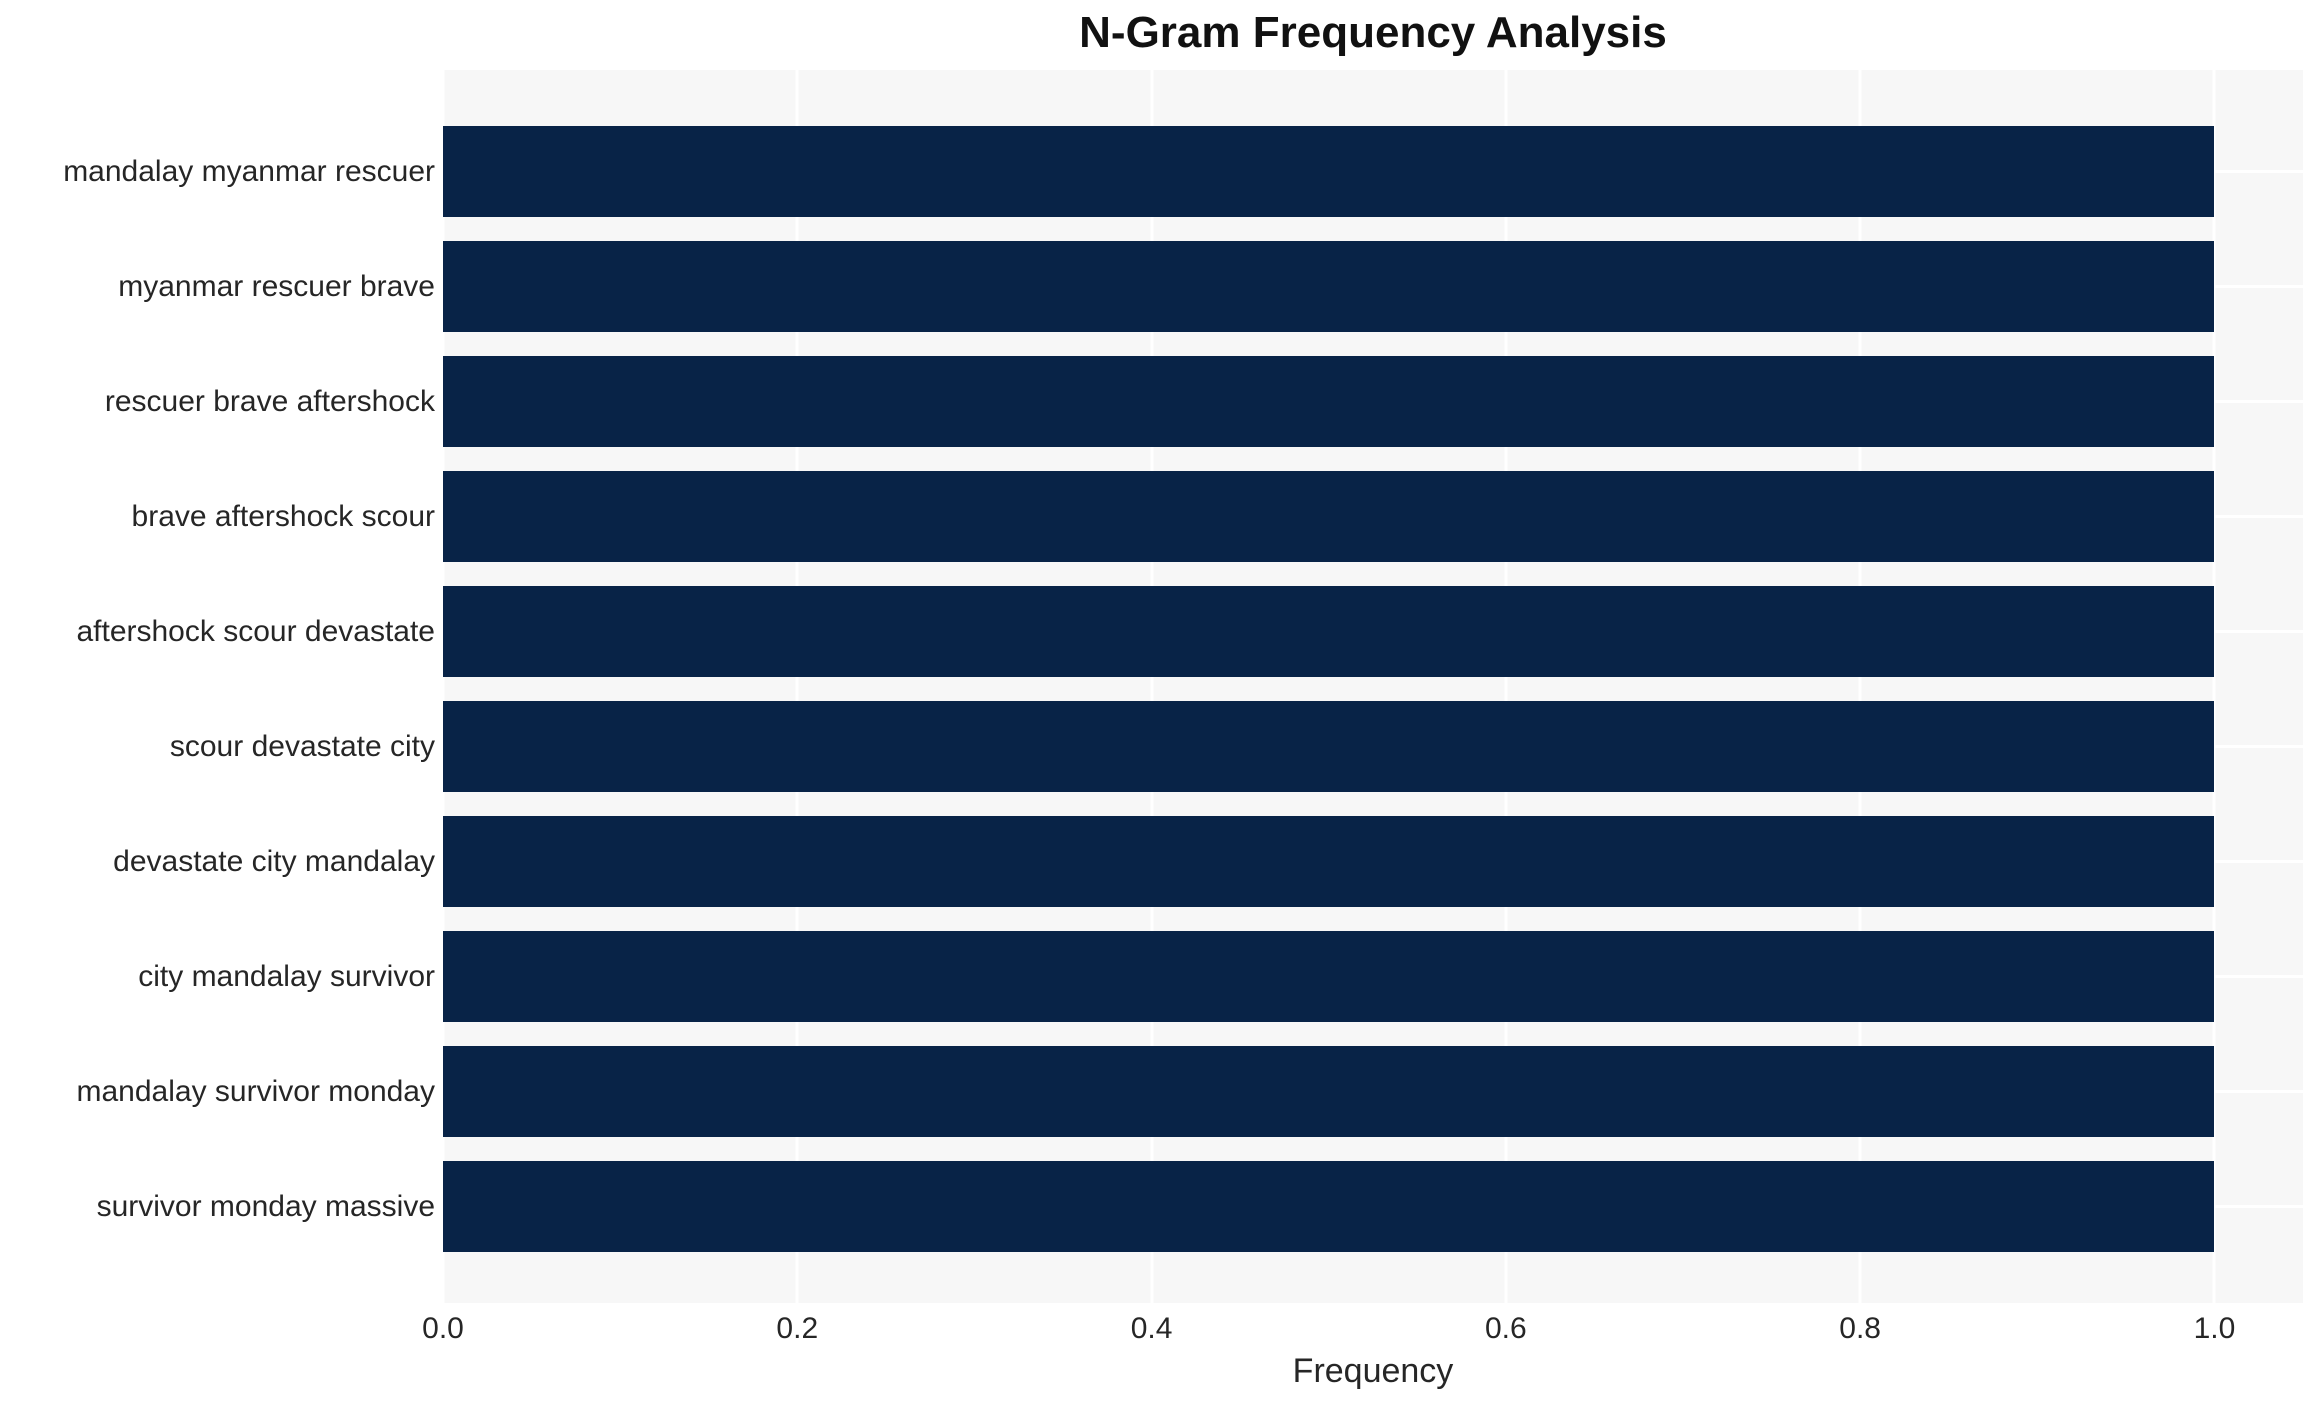  Describe the element at coordinates (302, 746) in the screenshot. I see `y-tick-label: scour devastate city` at that location.